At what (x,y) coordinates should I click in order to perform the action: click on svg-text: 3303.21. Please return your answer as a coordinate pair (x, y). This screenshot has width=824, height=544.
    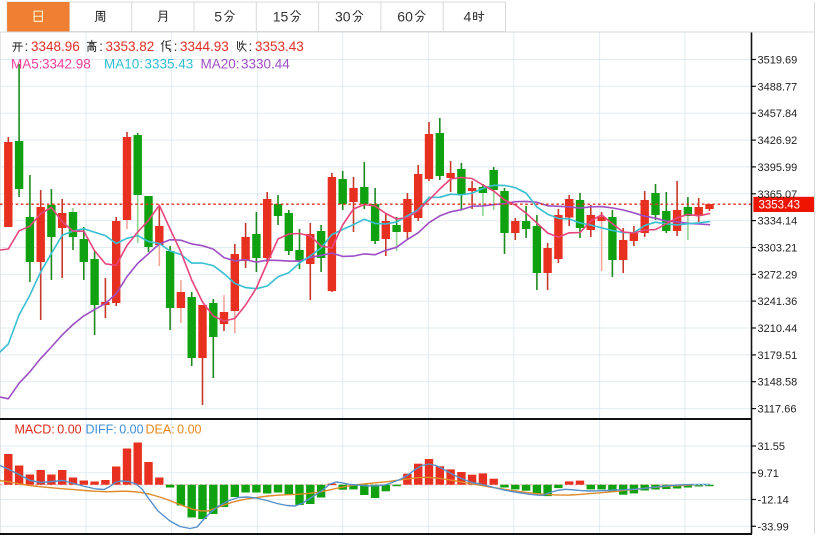
    Looking at the image, I should click on (778, 249).